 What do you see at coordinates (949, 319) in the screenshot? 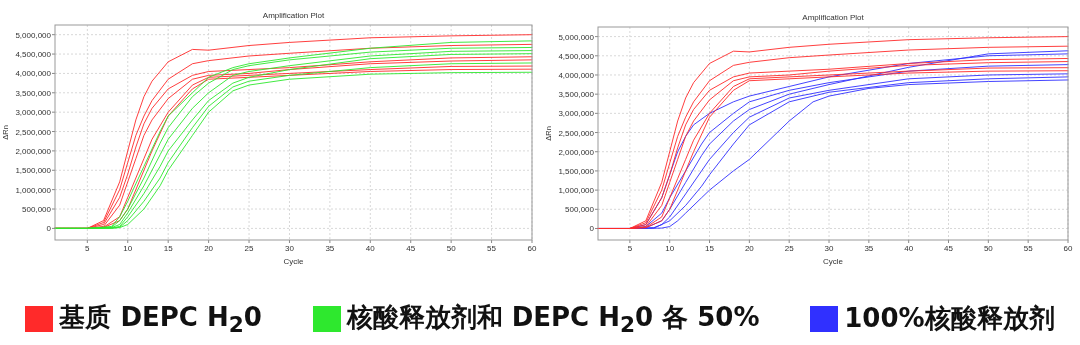
I see `legend-label: 100%核酸释放剂` at bounding box center [949, 319].